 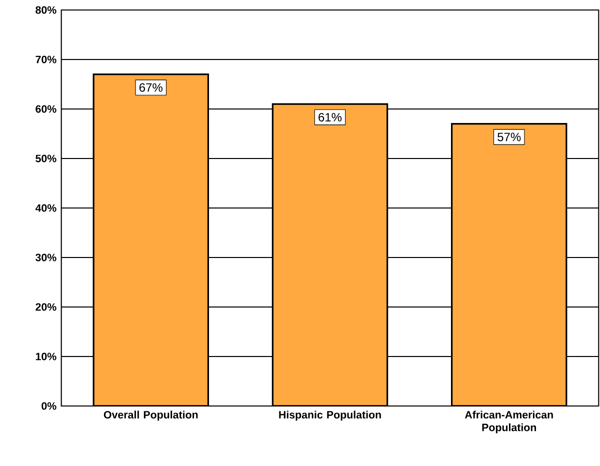 I want to click on y-tick-label: 20%, so click(x=46, y=307).